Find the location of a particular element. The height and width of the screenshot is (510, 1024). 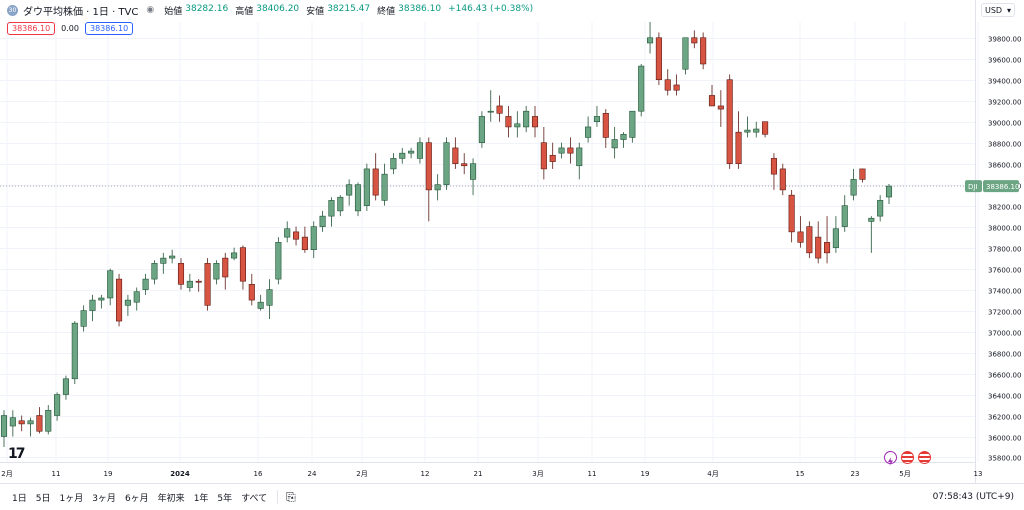

price-tick-label: 39000.00 is located at coordinates (1004, 124).